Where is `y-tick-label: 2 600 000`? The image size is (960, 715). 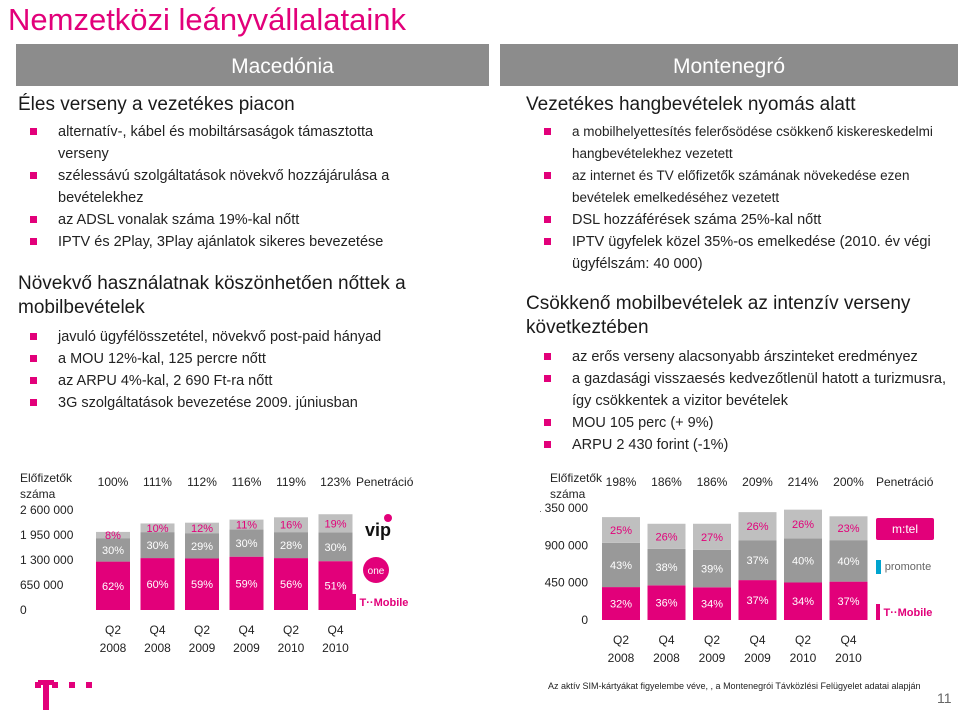 y-tick-label: 2 600 000 is located at coordinates (47, 510).